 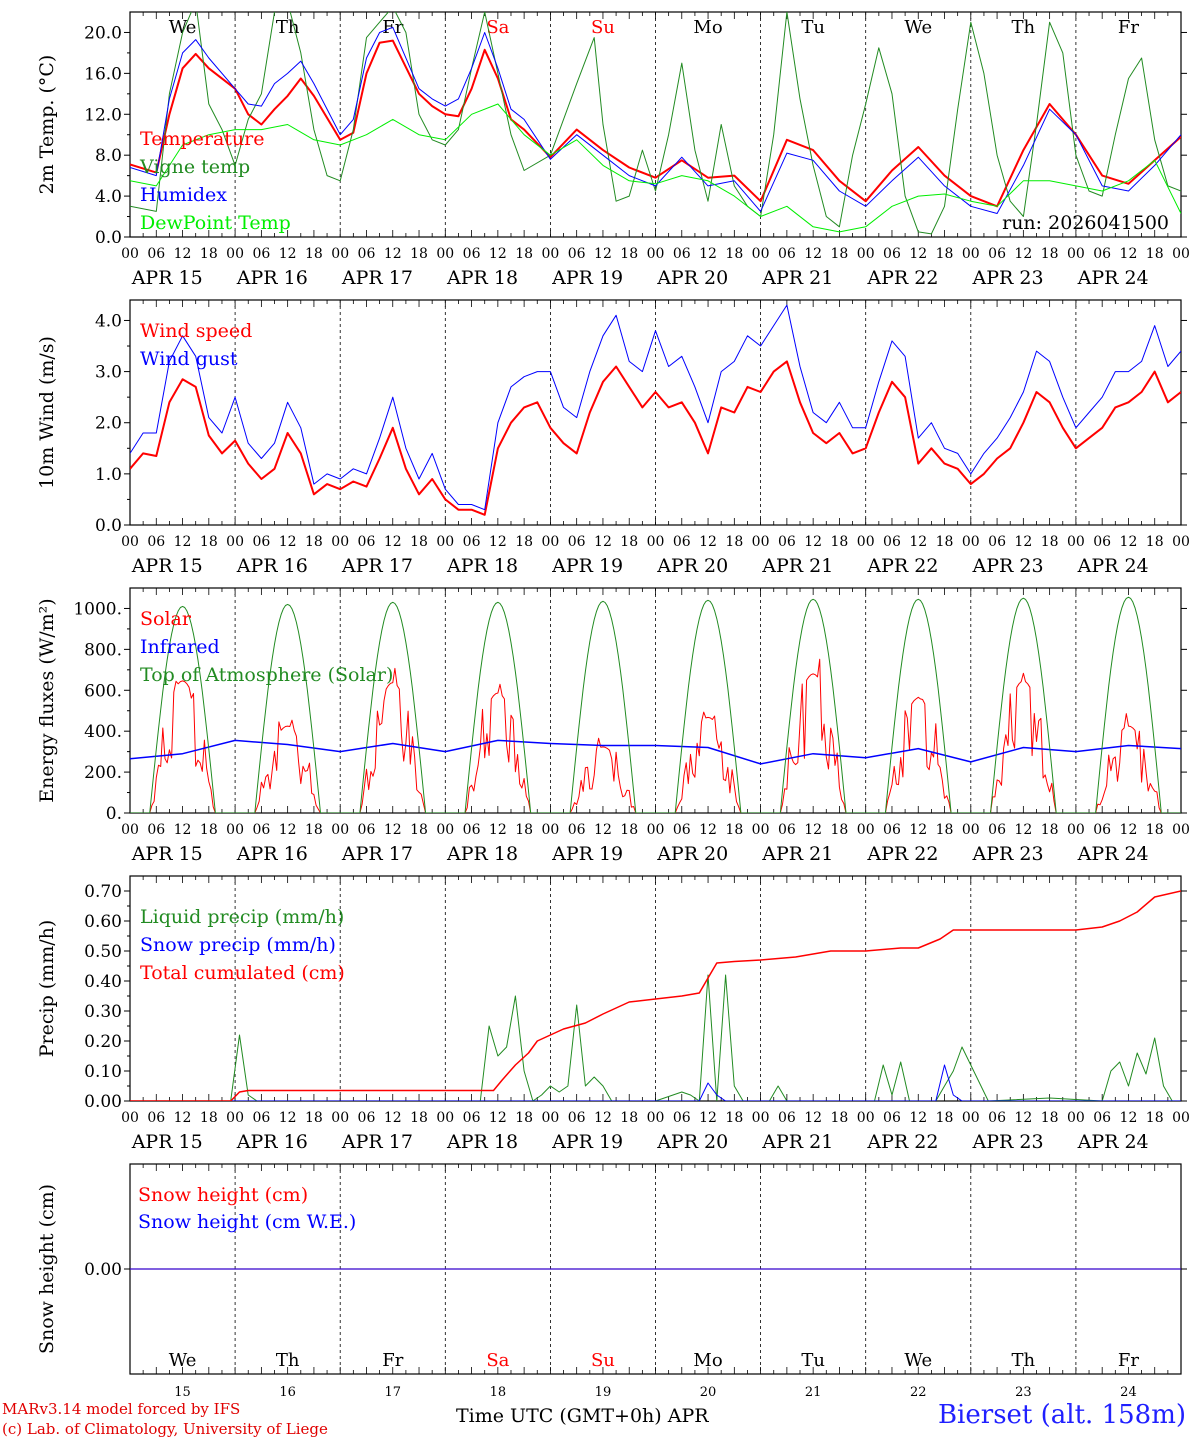 What do you see at coordinates (655, 704) in the screenshot?
I see `series-line-top-of-atmosphere-solar-` at bounding box center [655, 704].